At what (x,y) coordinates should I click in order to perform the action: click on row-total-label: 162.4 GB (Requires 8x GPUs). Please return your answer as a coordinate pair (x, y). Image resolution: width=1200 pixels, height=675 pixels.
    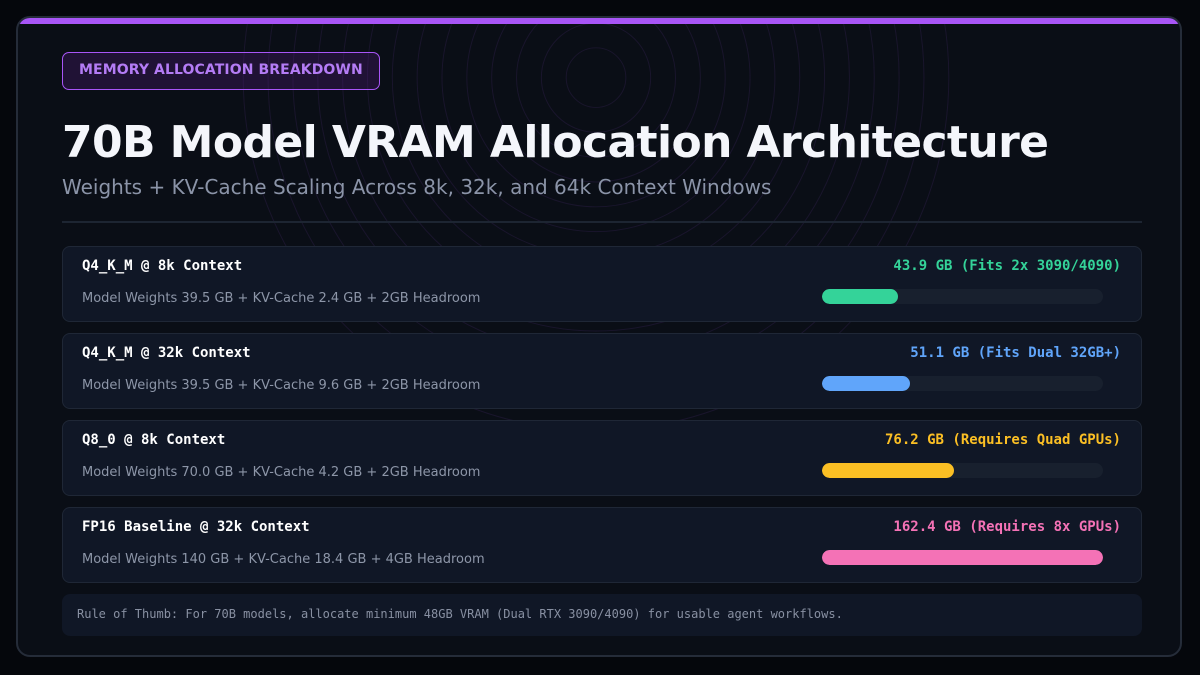
    Looking at the image, I should click on (1007, 526).